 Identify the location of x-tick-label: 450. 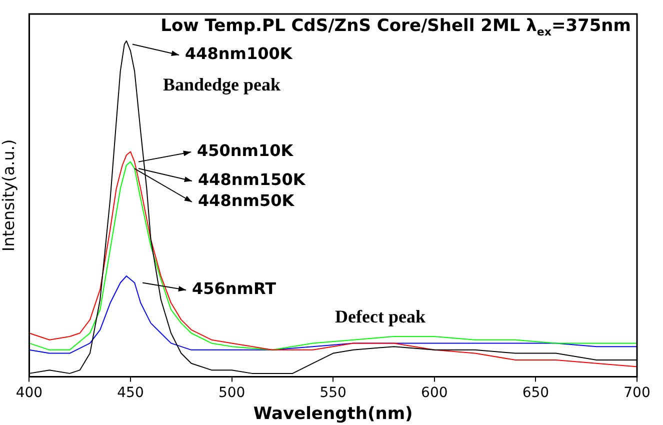
(130, 392).